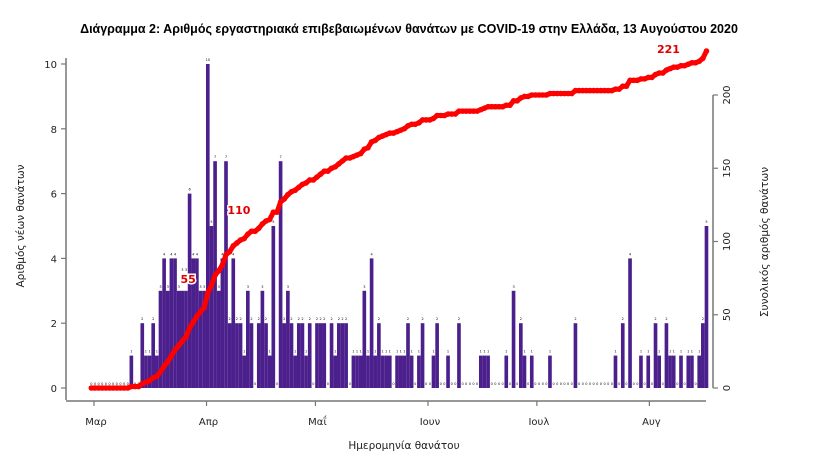 Image resolution: width=818 pixels, height=468 pixels. What do you see at coordinates (54, 324) in the screenshot?
I see `left-axis-tick-label: 2` at bounding box center [54, 324].